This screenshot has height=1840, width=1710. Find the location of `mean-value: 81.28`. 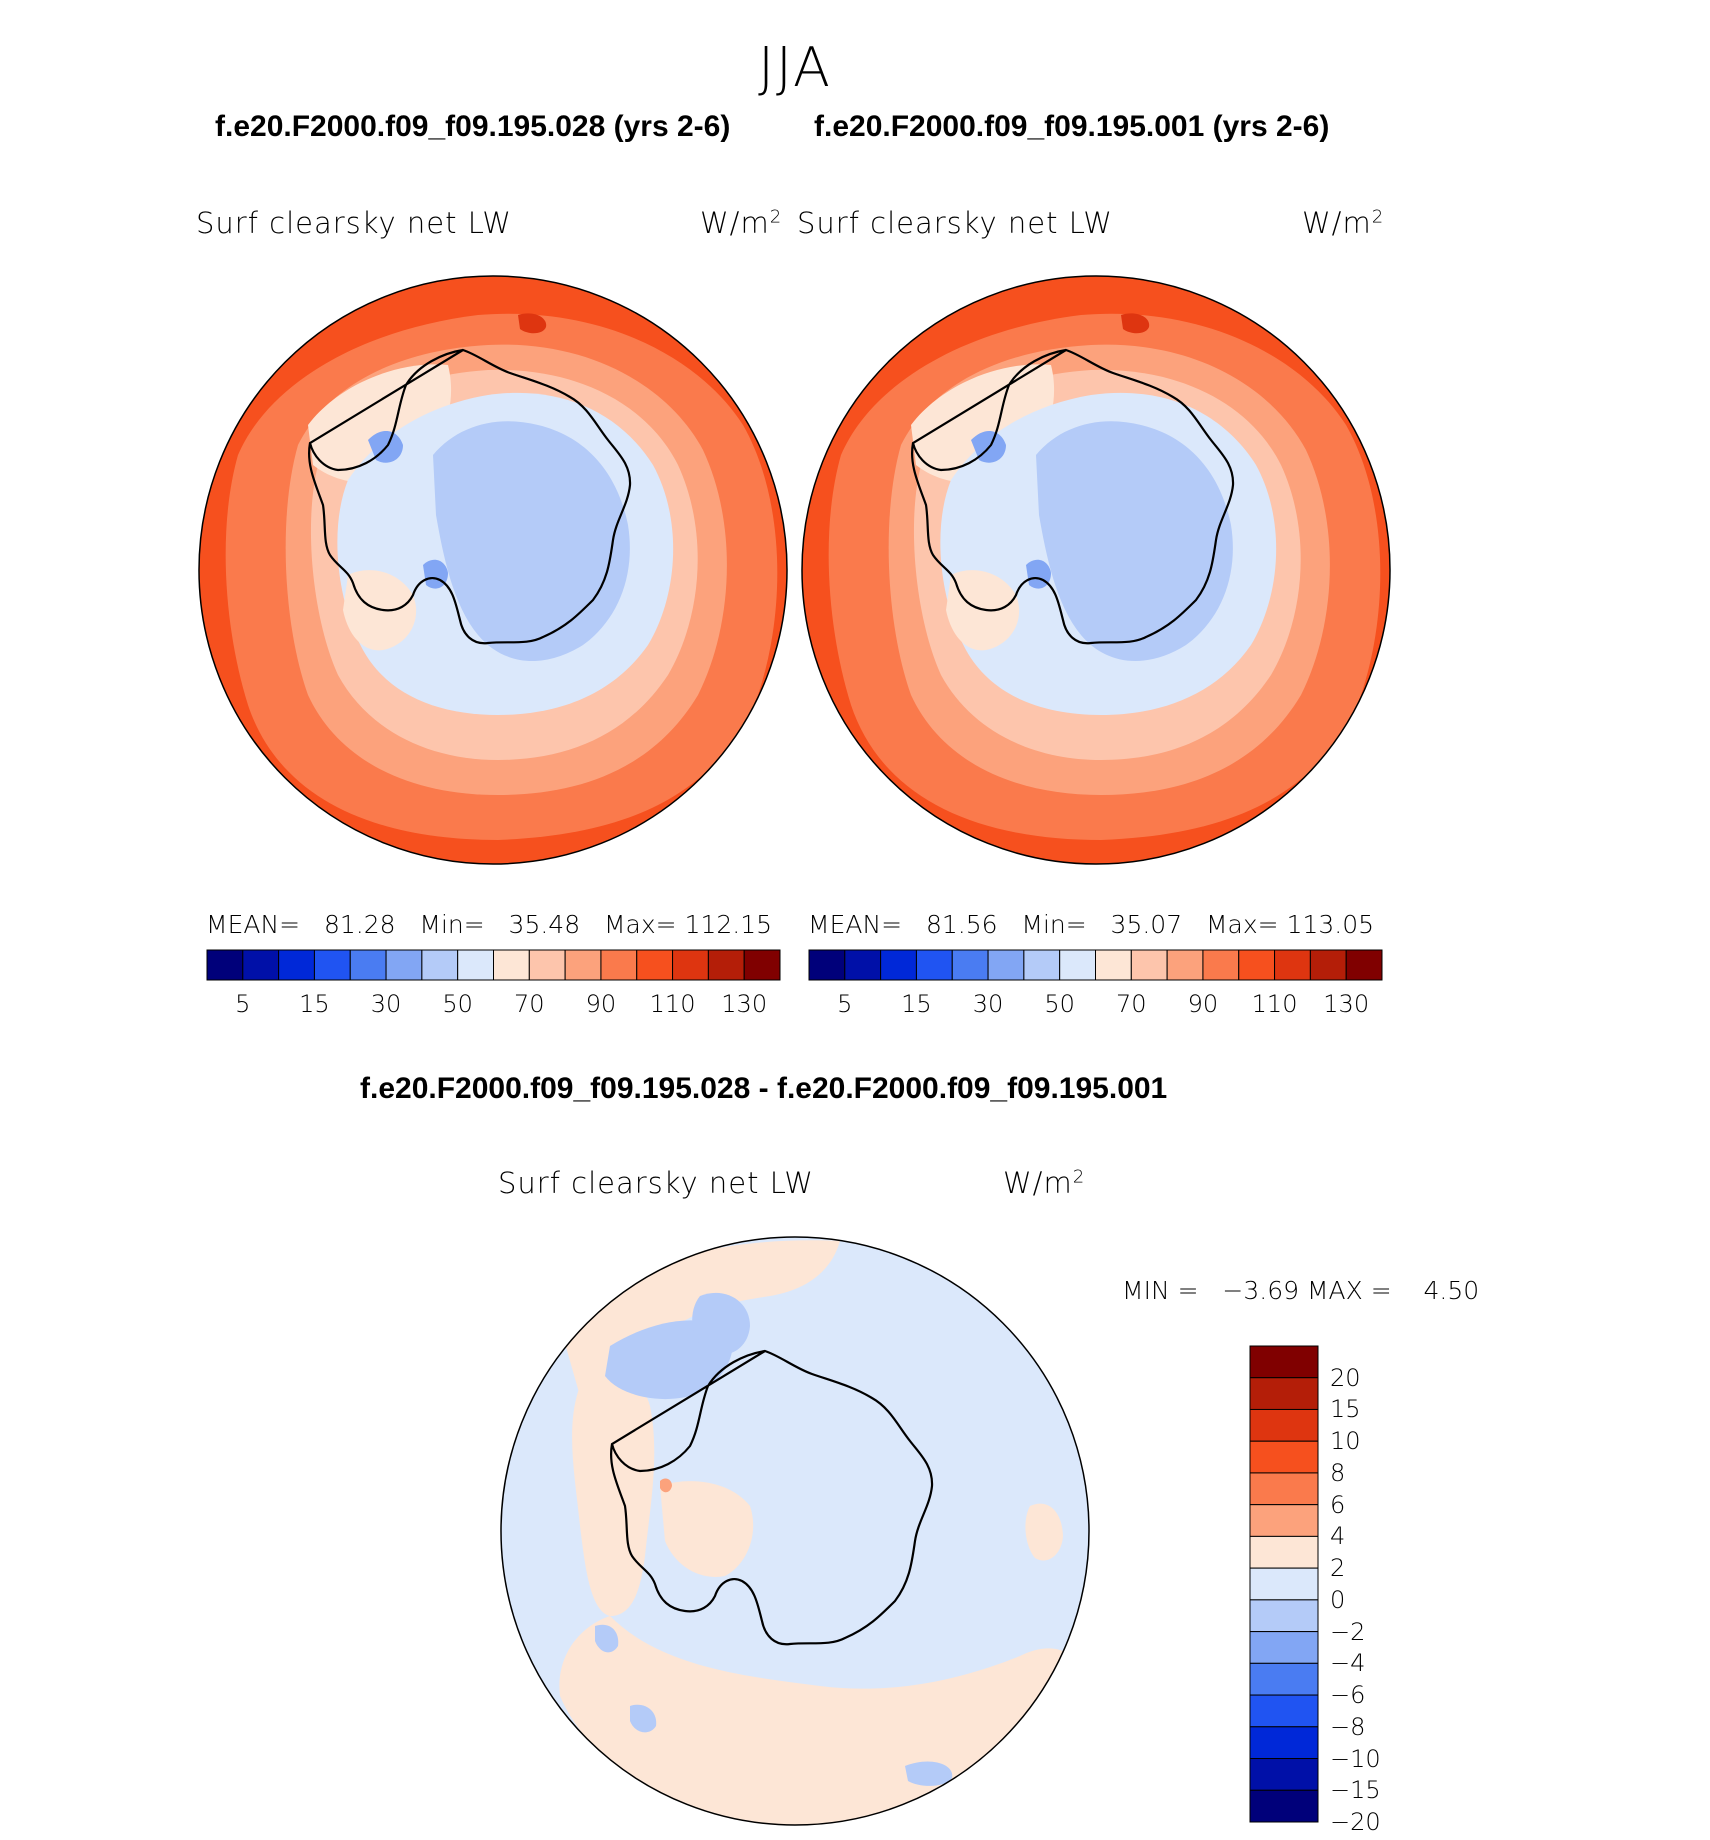

mean-value: 81.28 is located at coordinates (359, 924).